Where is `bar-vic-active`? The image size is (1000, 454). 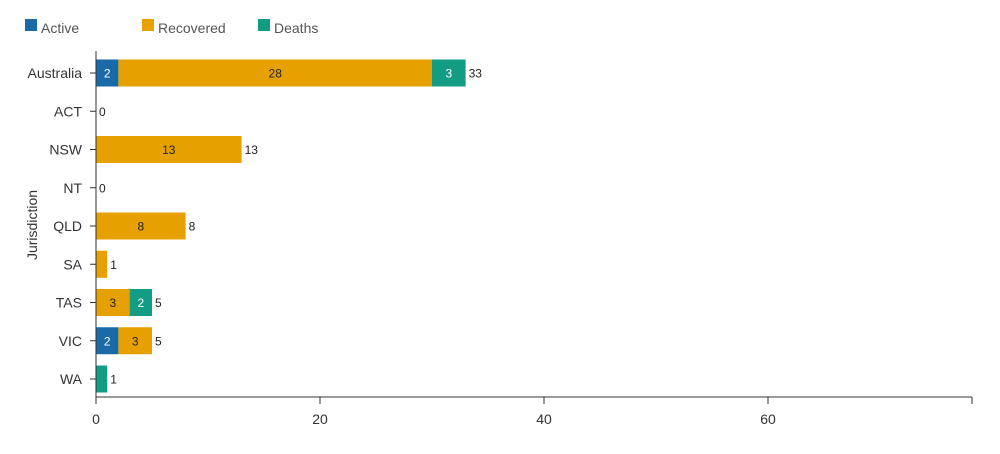 bar-vic-active is located at coordinates (107, 341).